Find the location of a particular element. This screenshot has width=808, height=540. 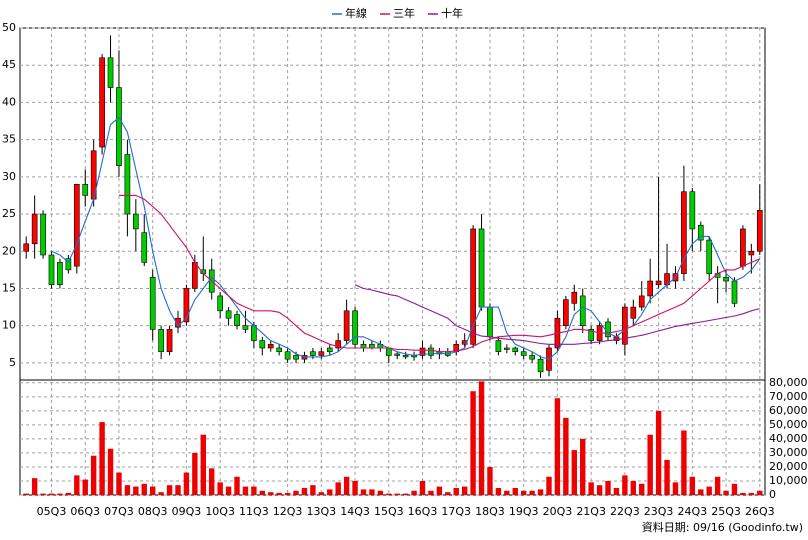

y-tick-label: 25 is located at coordinates (9, 213).